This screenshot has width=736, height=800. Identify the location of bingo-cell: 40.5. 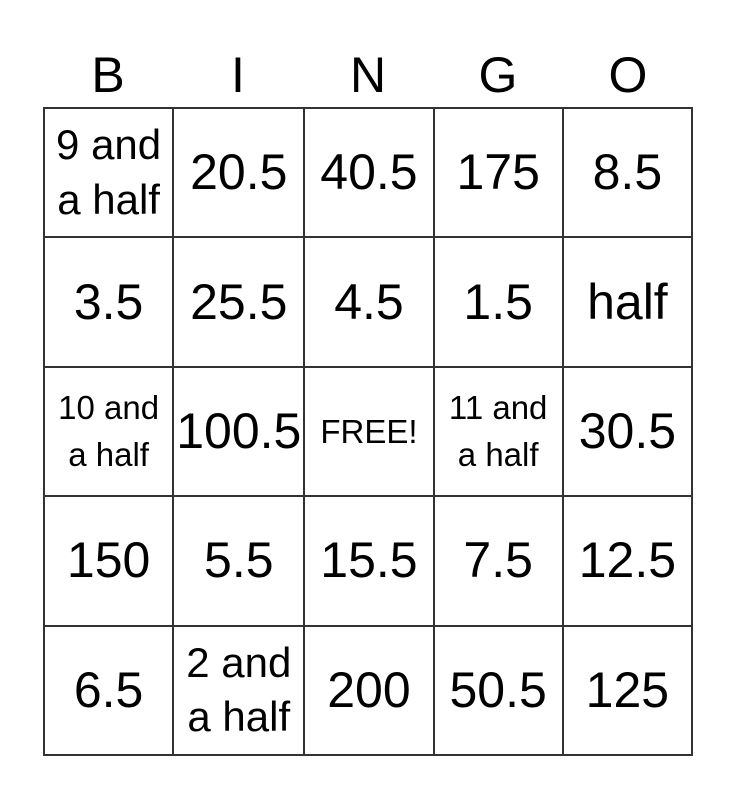
(369, 173).